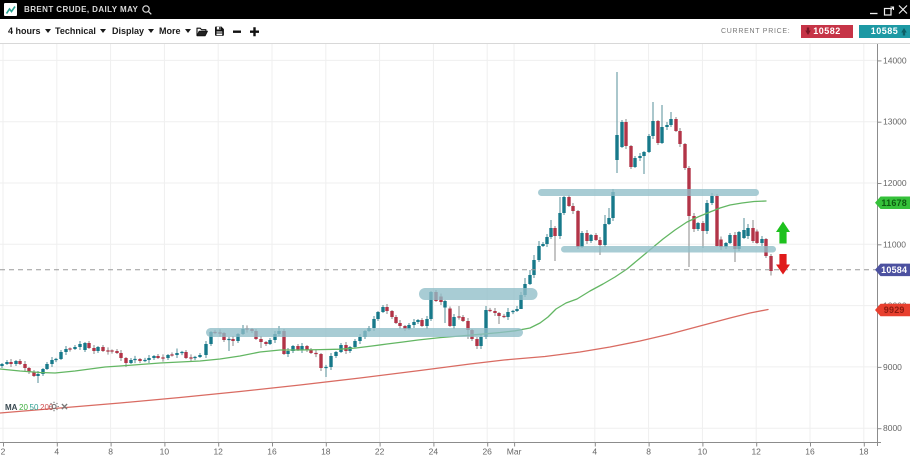  I want to click on svg-text: 22, so click(380, 452).